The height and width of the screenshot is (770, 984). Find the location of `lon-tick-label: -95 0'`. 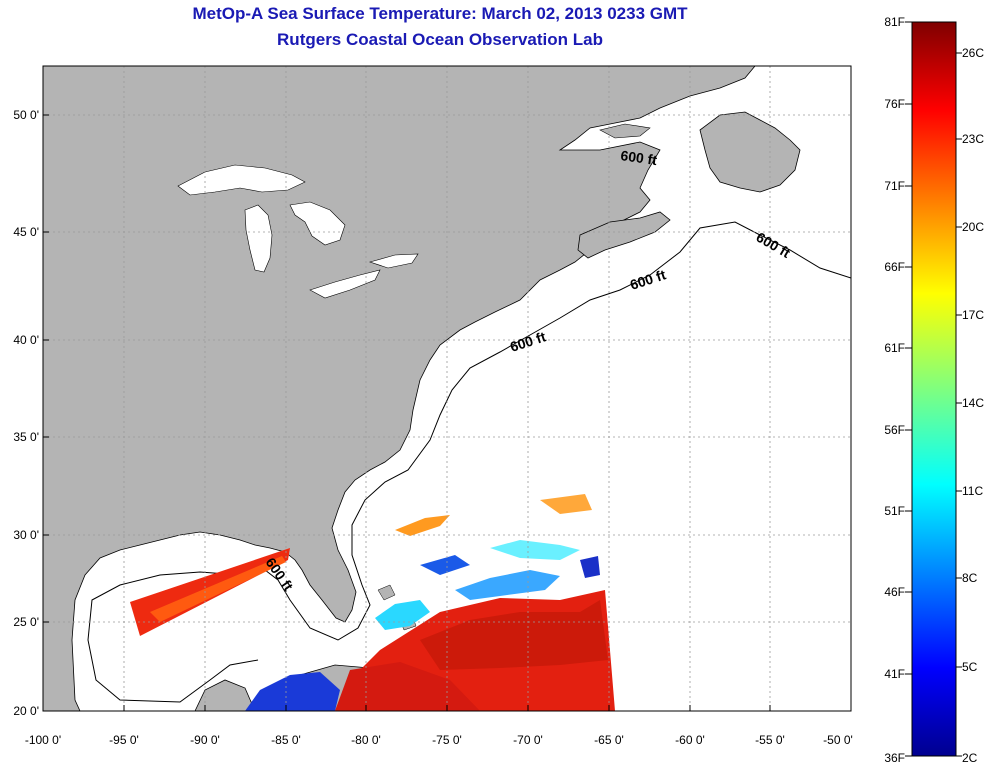

lon-tick-label: -95 0' is located at coordinates (124, 740).